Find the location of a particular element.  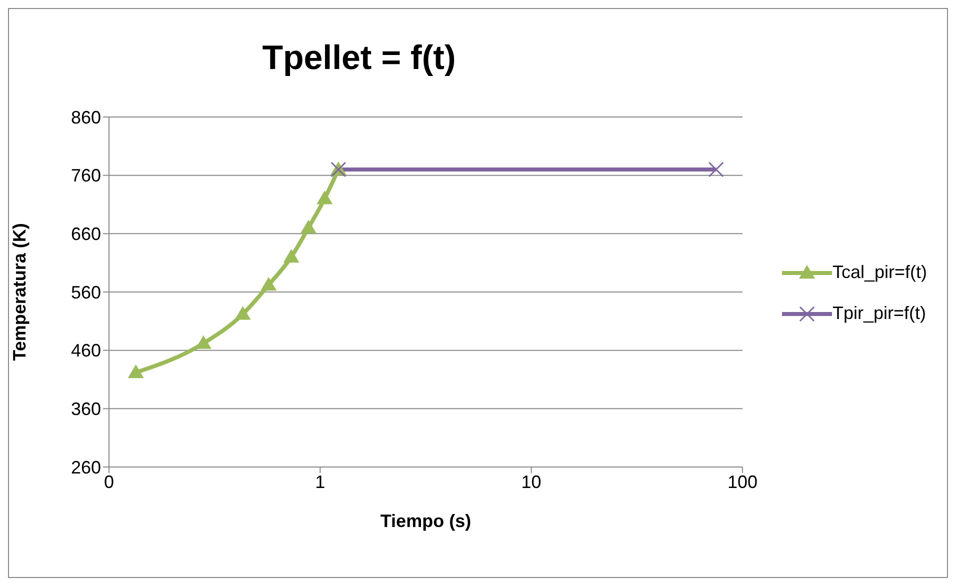

y-axis-title: Temperatura (K) is located at coordinates (19, 292).